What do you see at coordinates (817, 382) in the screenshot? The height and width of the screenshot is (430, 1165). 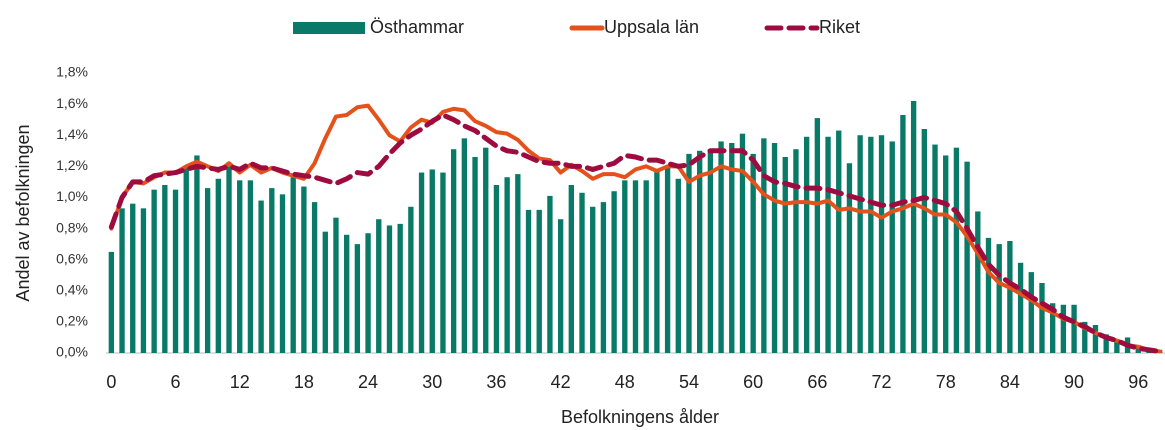 I see `x-tick-label: 66` at bounding box center [817, 382].